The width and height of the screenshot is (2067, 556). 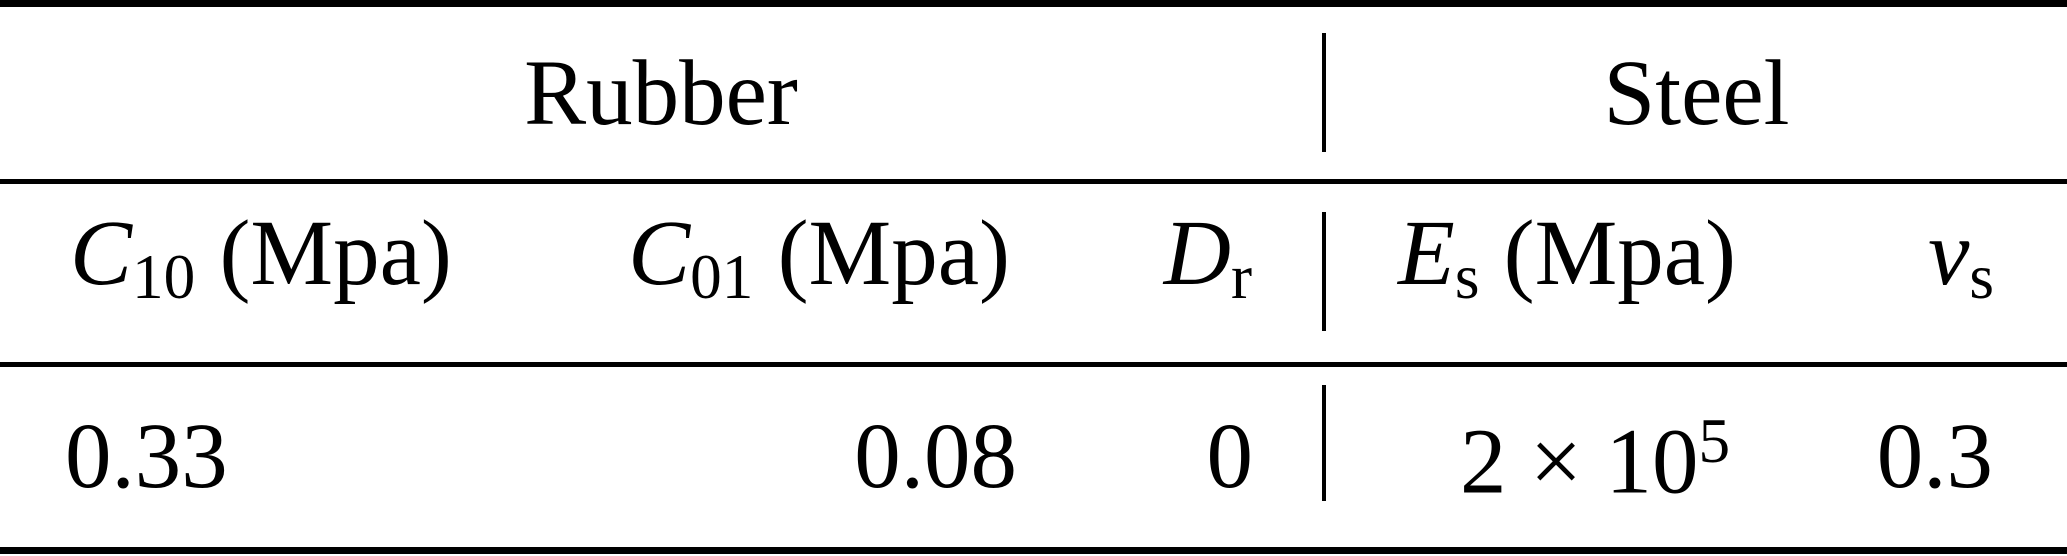 What do you see at coordinates (1949, 253) in the screenshot?
I see `symbol-vs: v` at bounding box center [1949, 253].